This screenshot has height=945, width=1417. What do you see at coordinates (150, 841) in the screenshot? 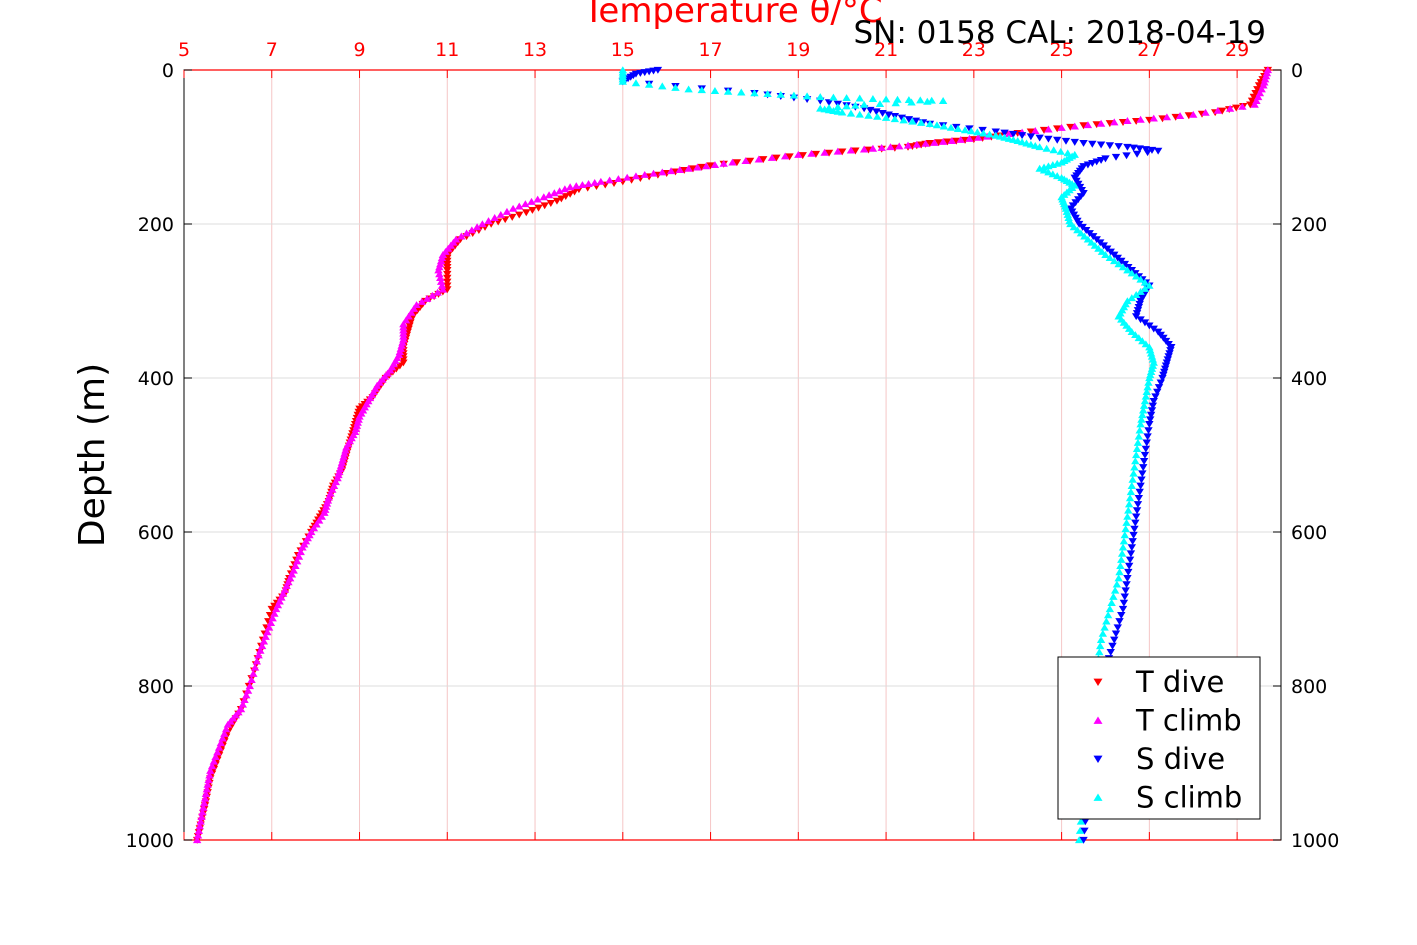
I see `y-tick-label-left: 1000` at bounding box center [150, 841].